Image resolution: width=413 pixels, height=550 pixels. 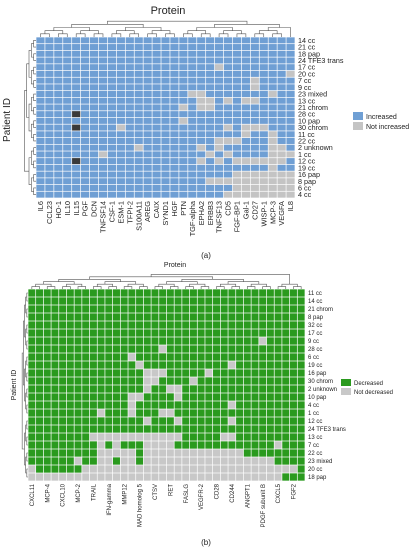 I want to click on panel-a-column-label: FGF-BP1, so click(x=237, y=216).